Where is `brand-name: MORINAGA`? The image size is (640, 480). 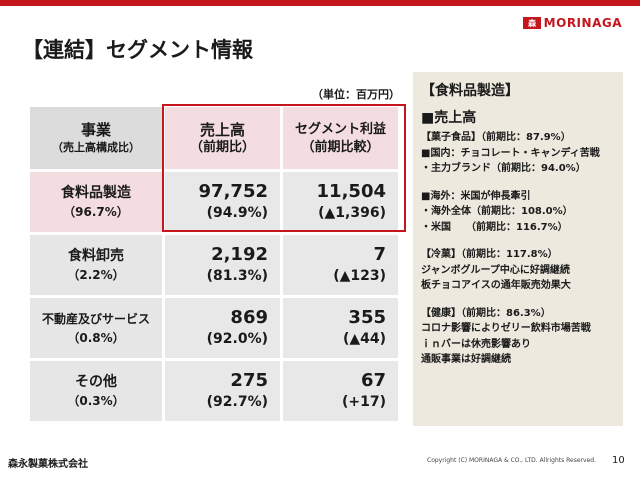 brand-name: MORINAGA is located at coordinates (582, 23).